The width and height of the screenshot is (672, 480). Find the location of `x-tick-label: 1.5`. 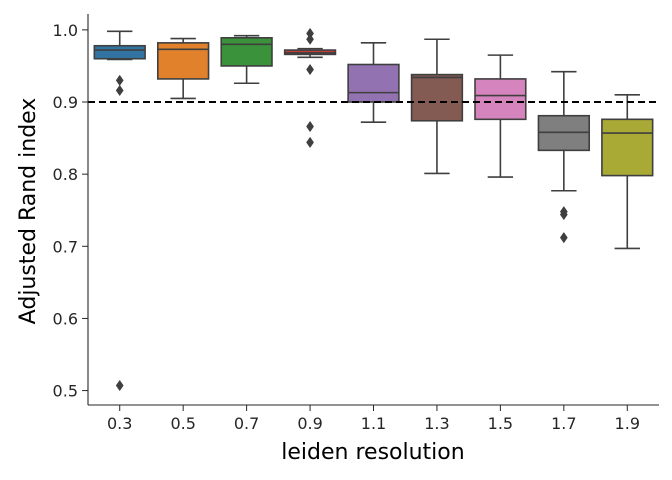

x-tick-label: 1.5 is located at coordinates (500, 423).